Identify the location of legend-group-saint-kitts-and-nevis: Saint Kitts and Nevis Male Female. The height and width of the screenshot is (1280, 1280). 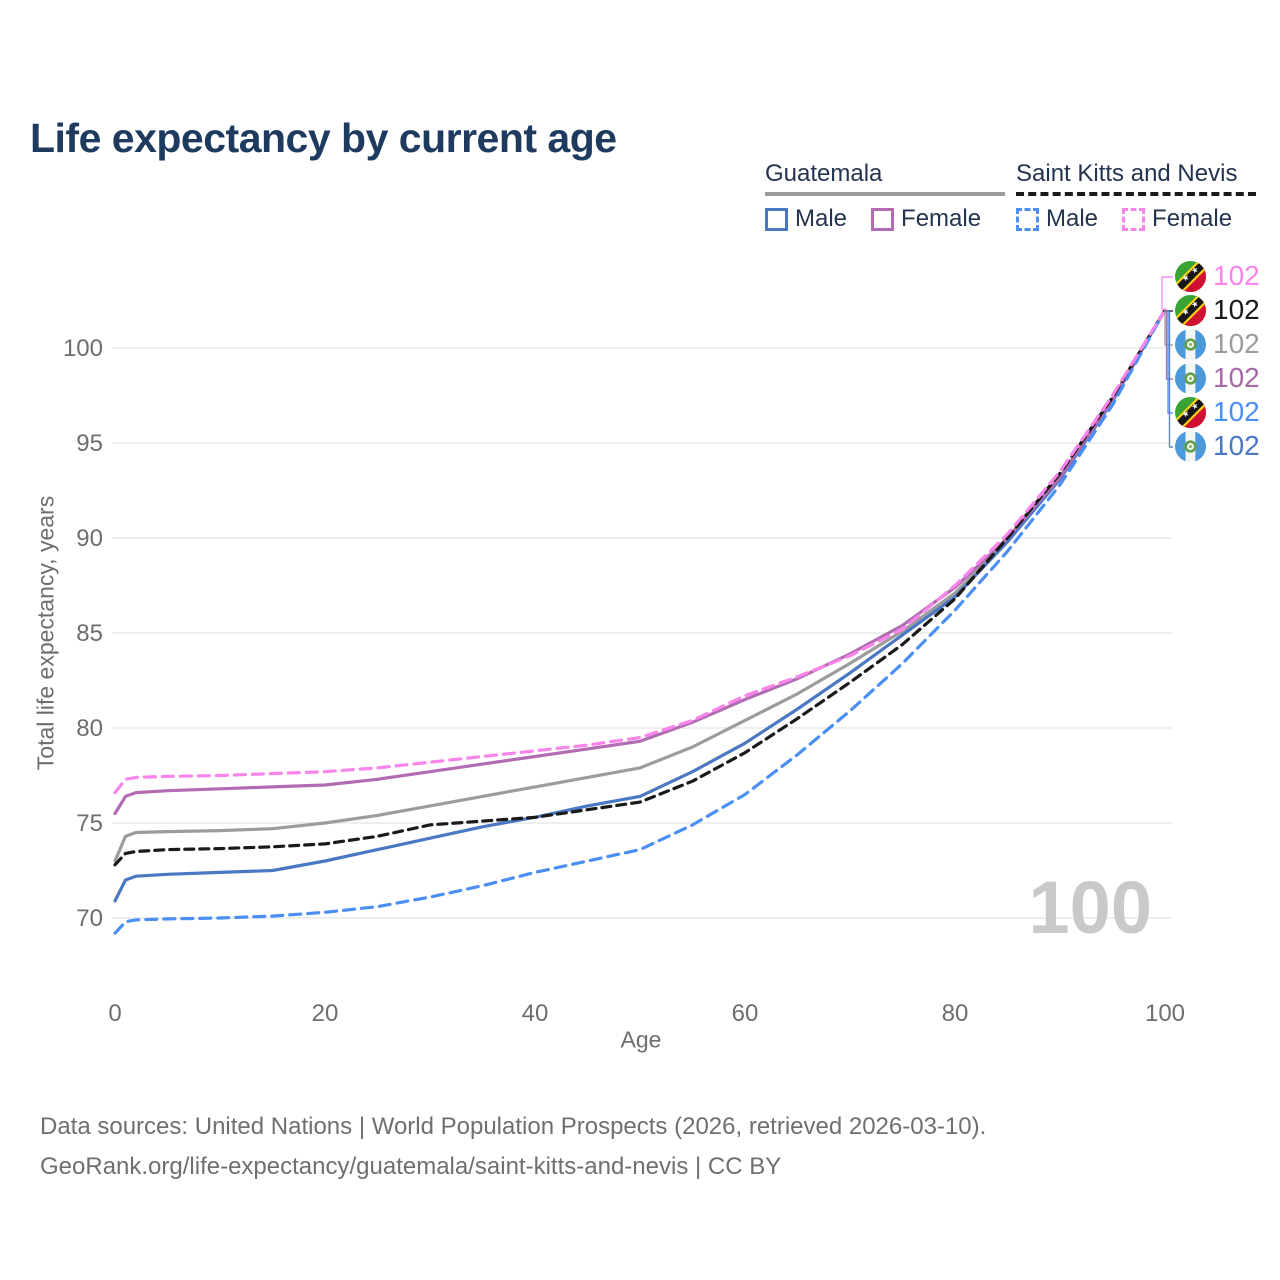
(1136, 196).